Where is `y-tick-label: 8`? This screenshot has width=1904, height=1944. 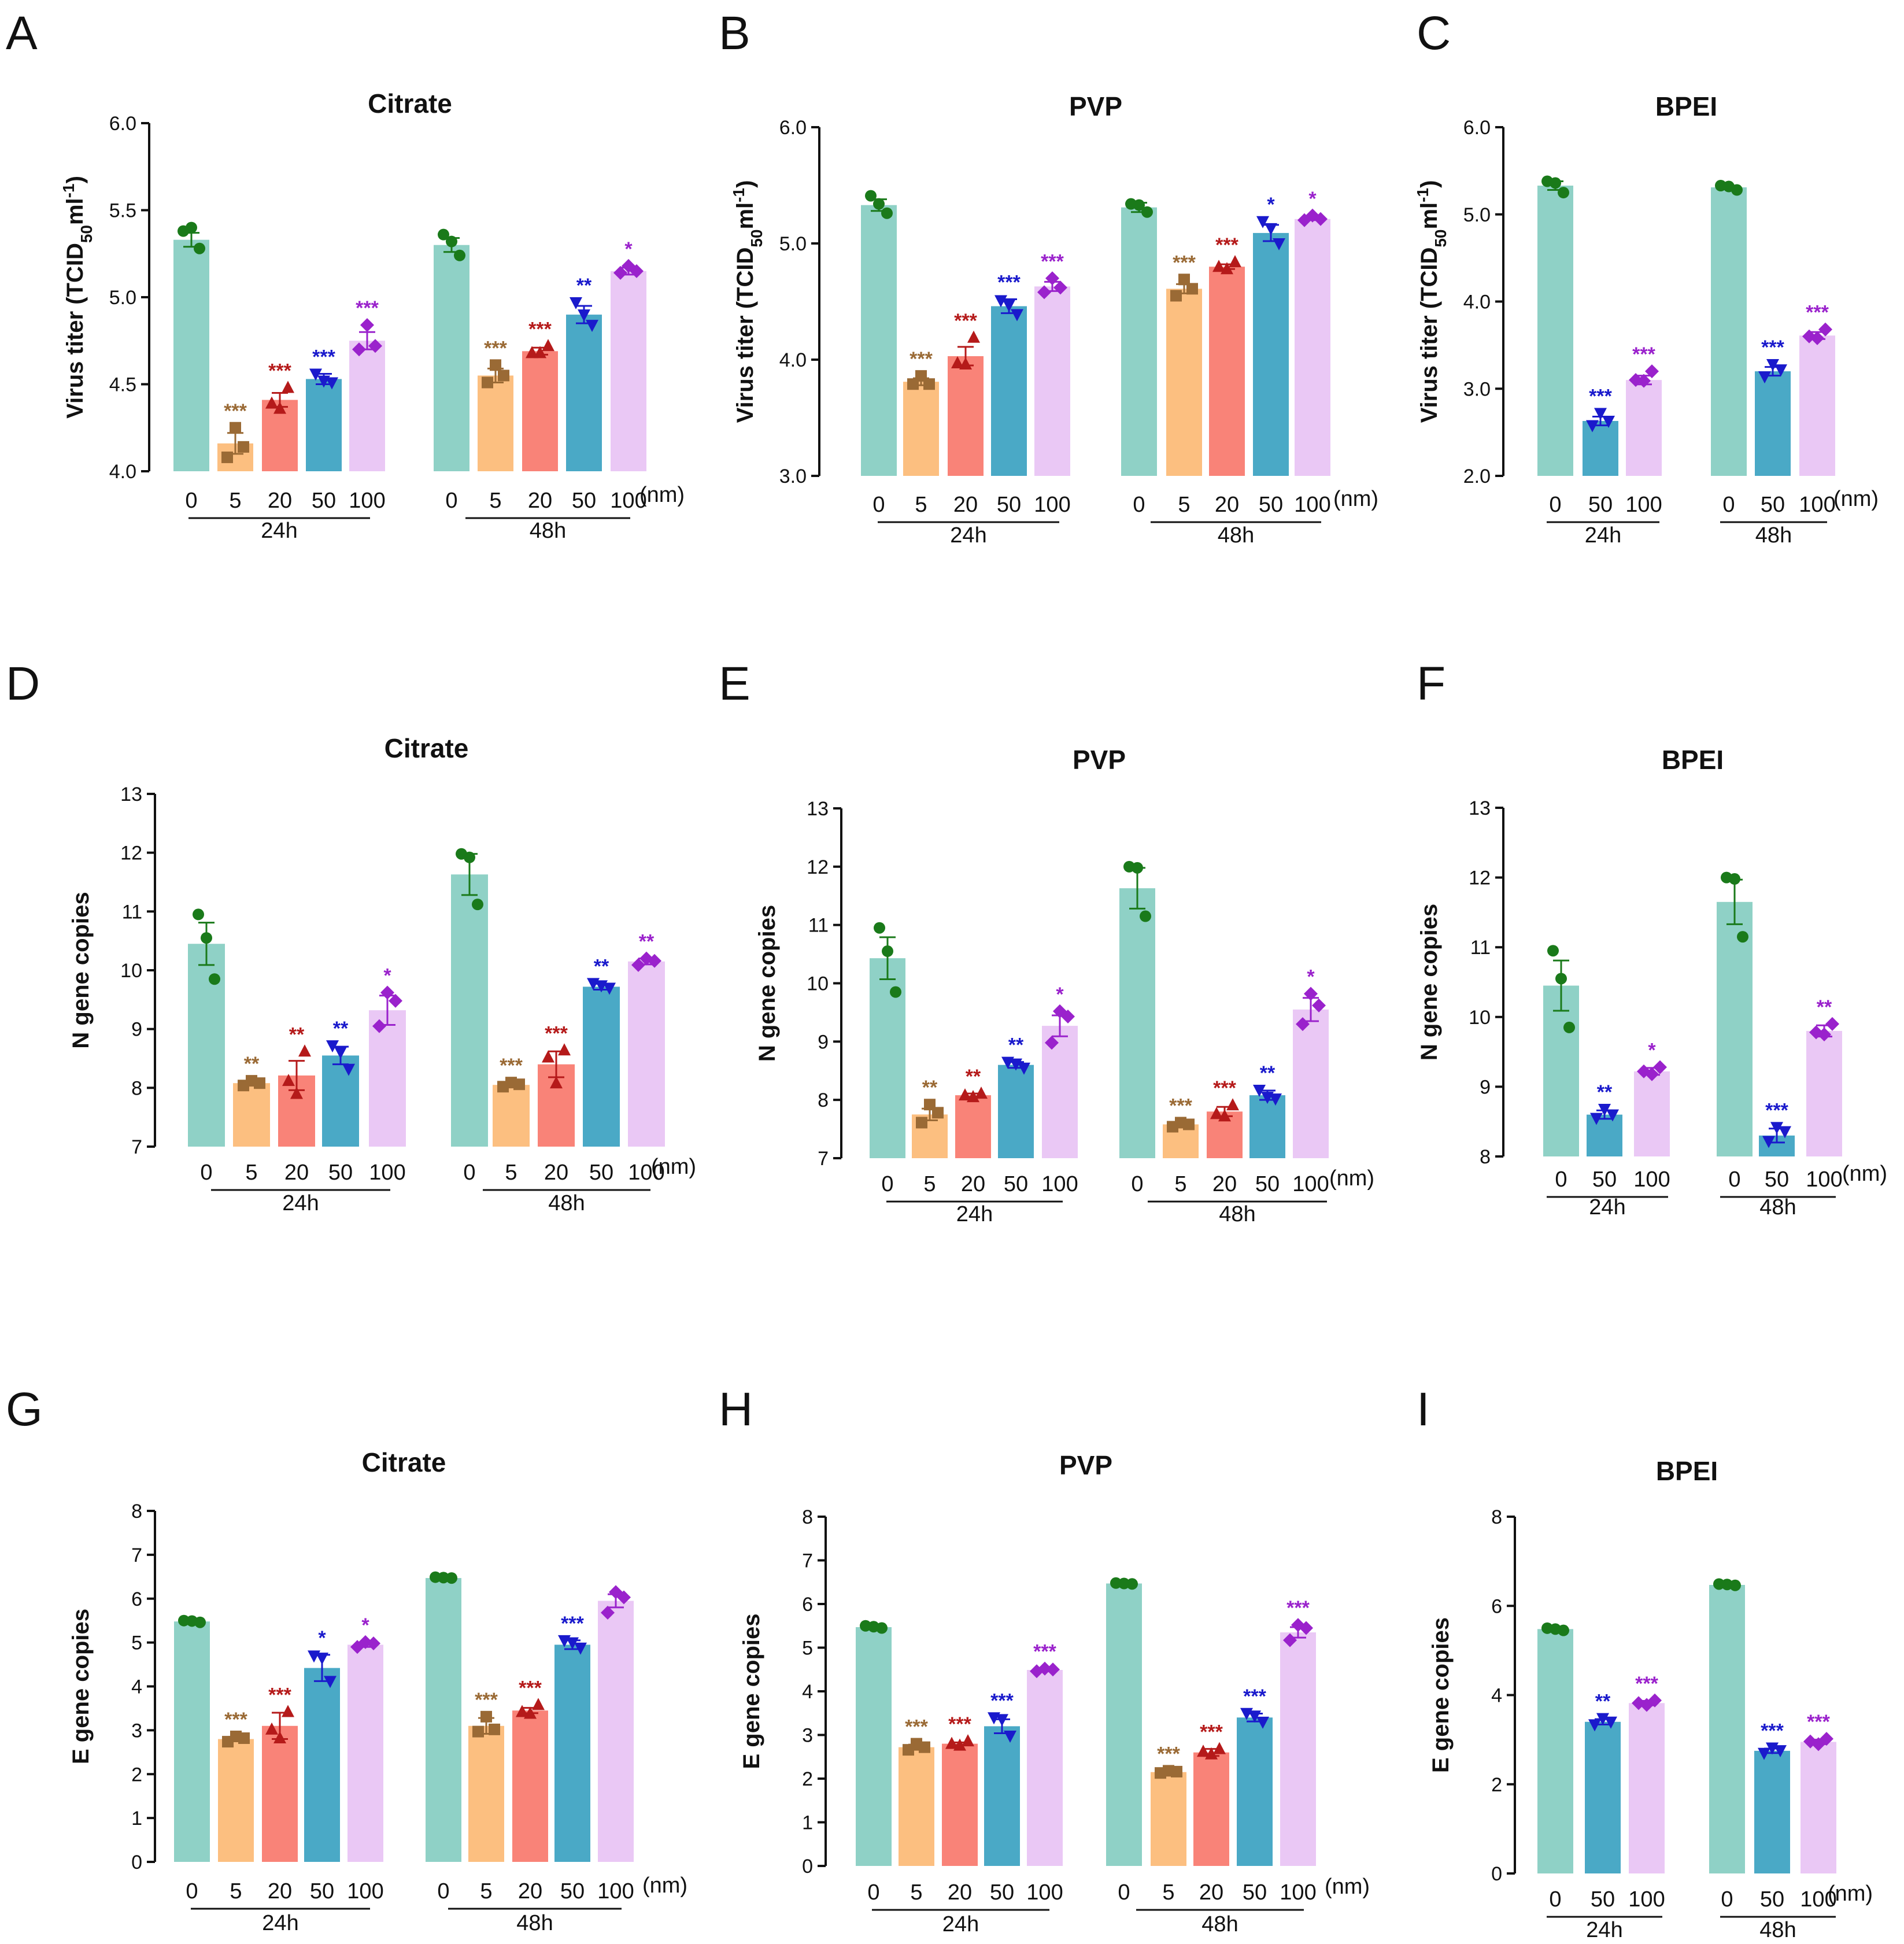 y-tick-label: 8 is located at coordinates (136, 1088).